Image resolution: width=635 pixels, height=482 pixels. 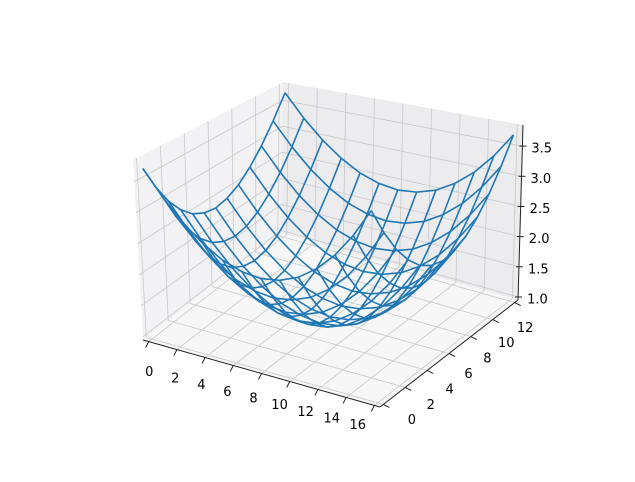 What do you see at coordinates (253, 399) in the screenshot?
I see `x-tick-label: 8` at bounding box center [253, 399].